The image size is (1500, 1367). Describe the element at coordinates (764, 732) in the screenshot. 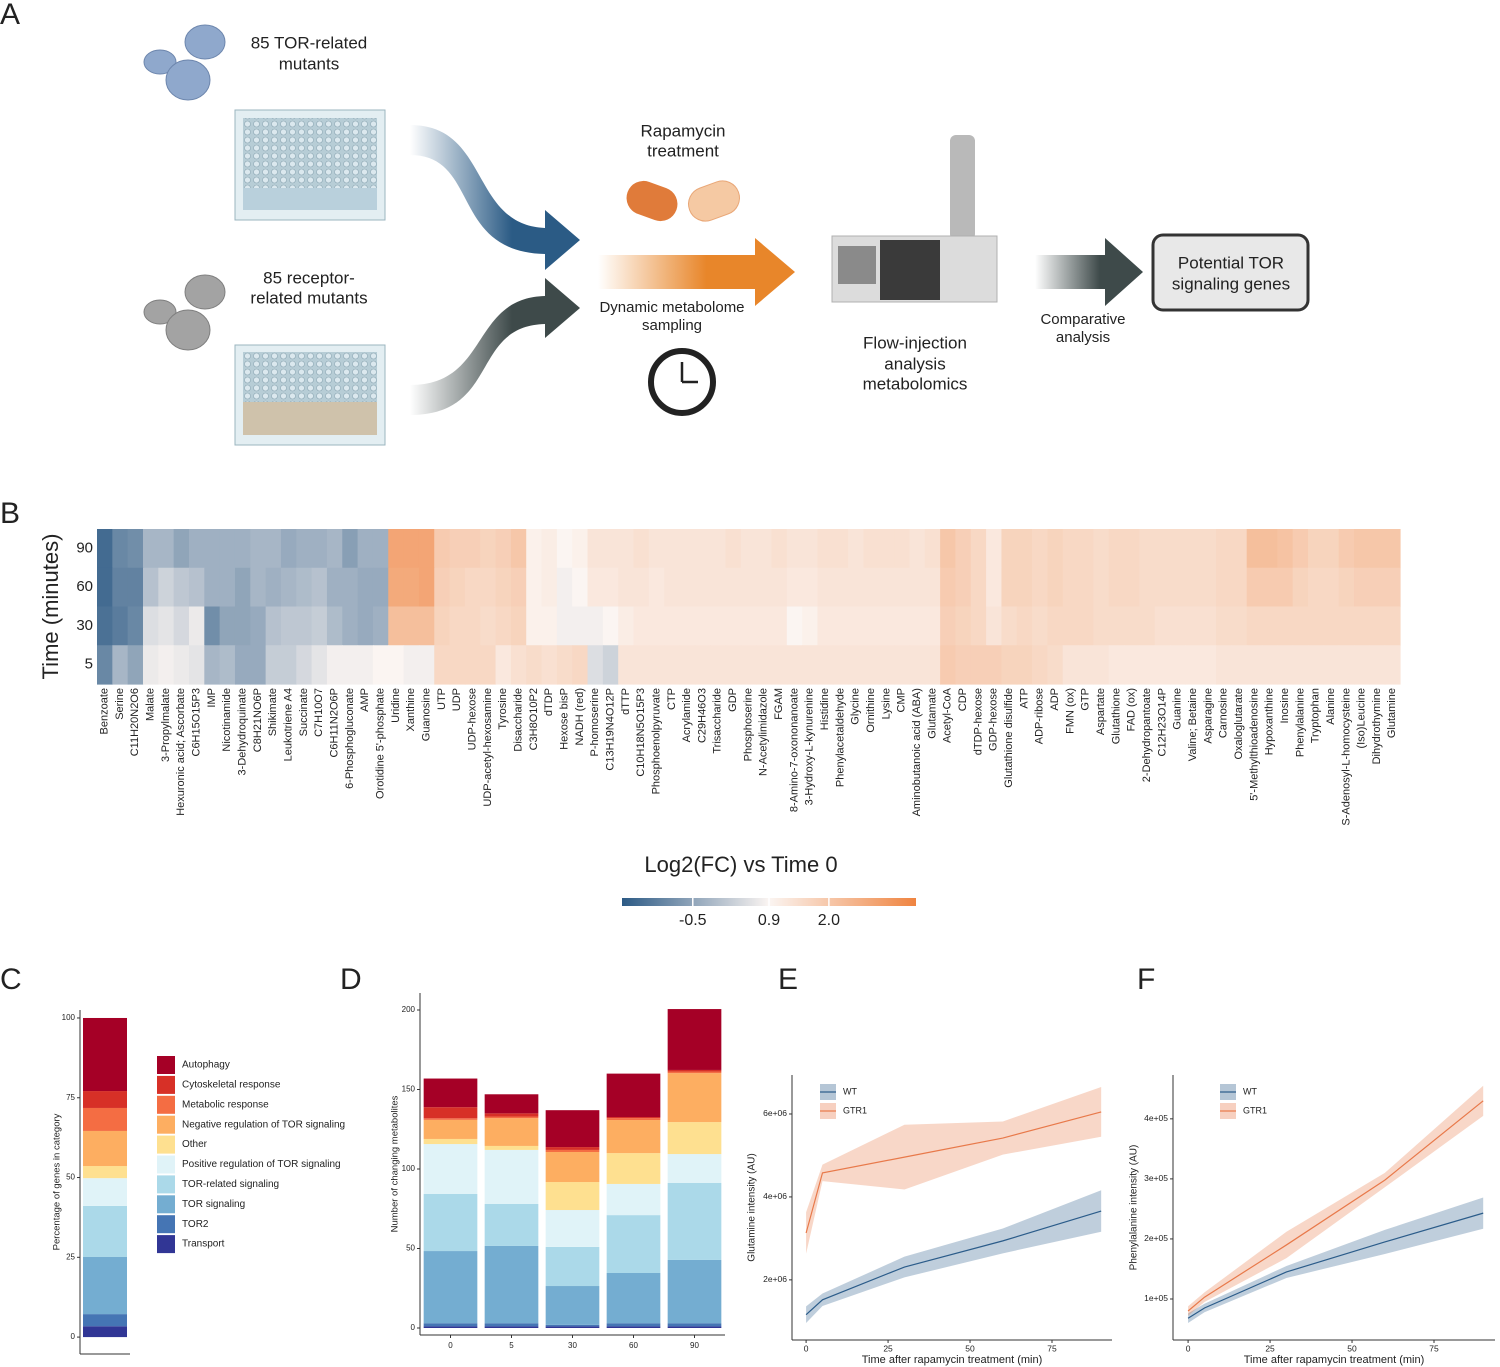

I see `x-tick-label: N-Acetylimidazole` at that location.